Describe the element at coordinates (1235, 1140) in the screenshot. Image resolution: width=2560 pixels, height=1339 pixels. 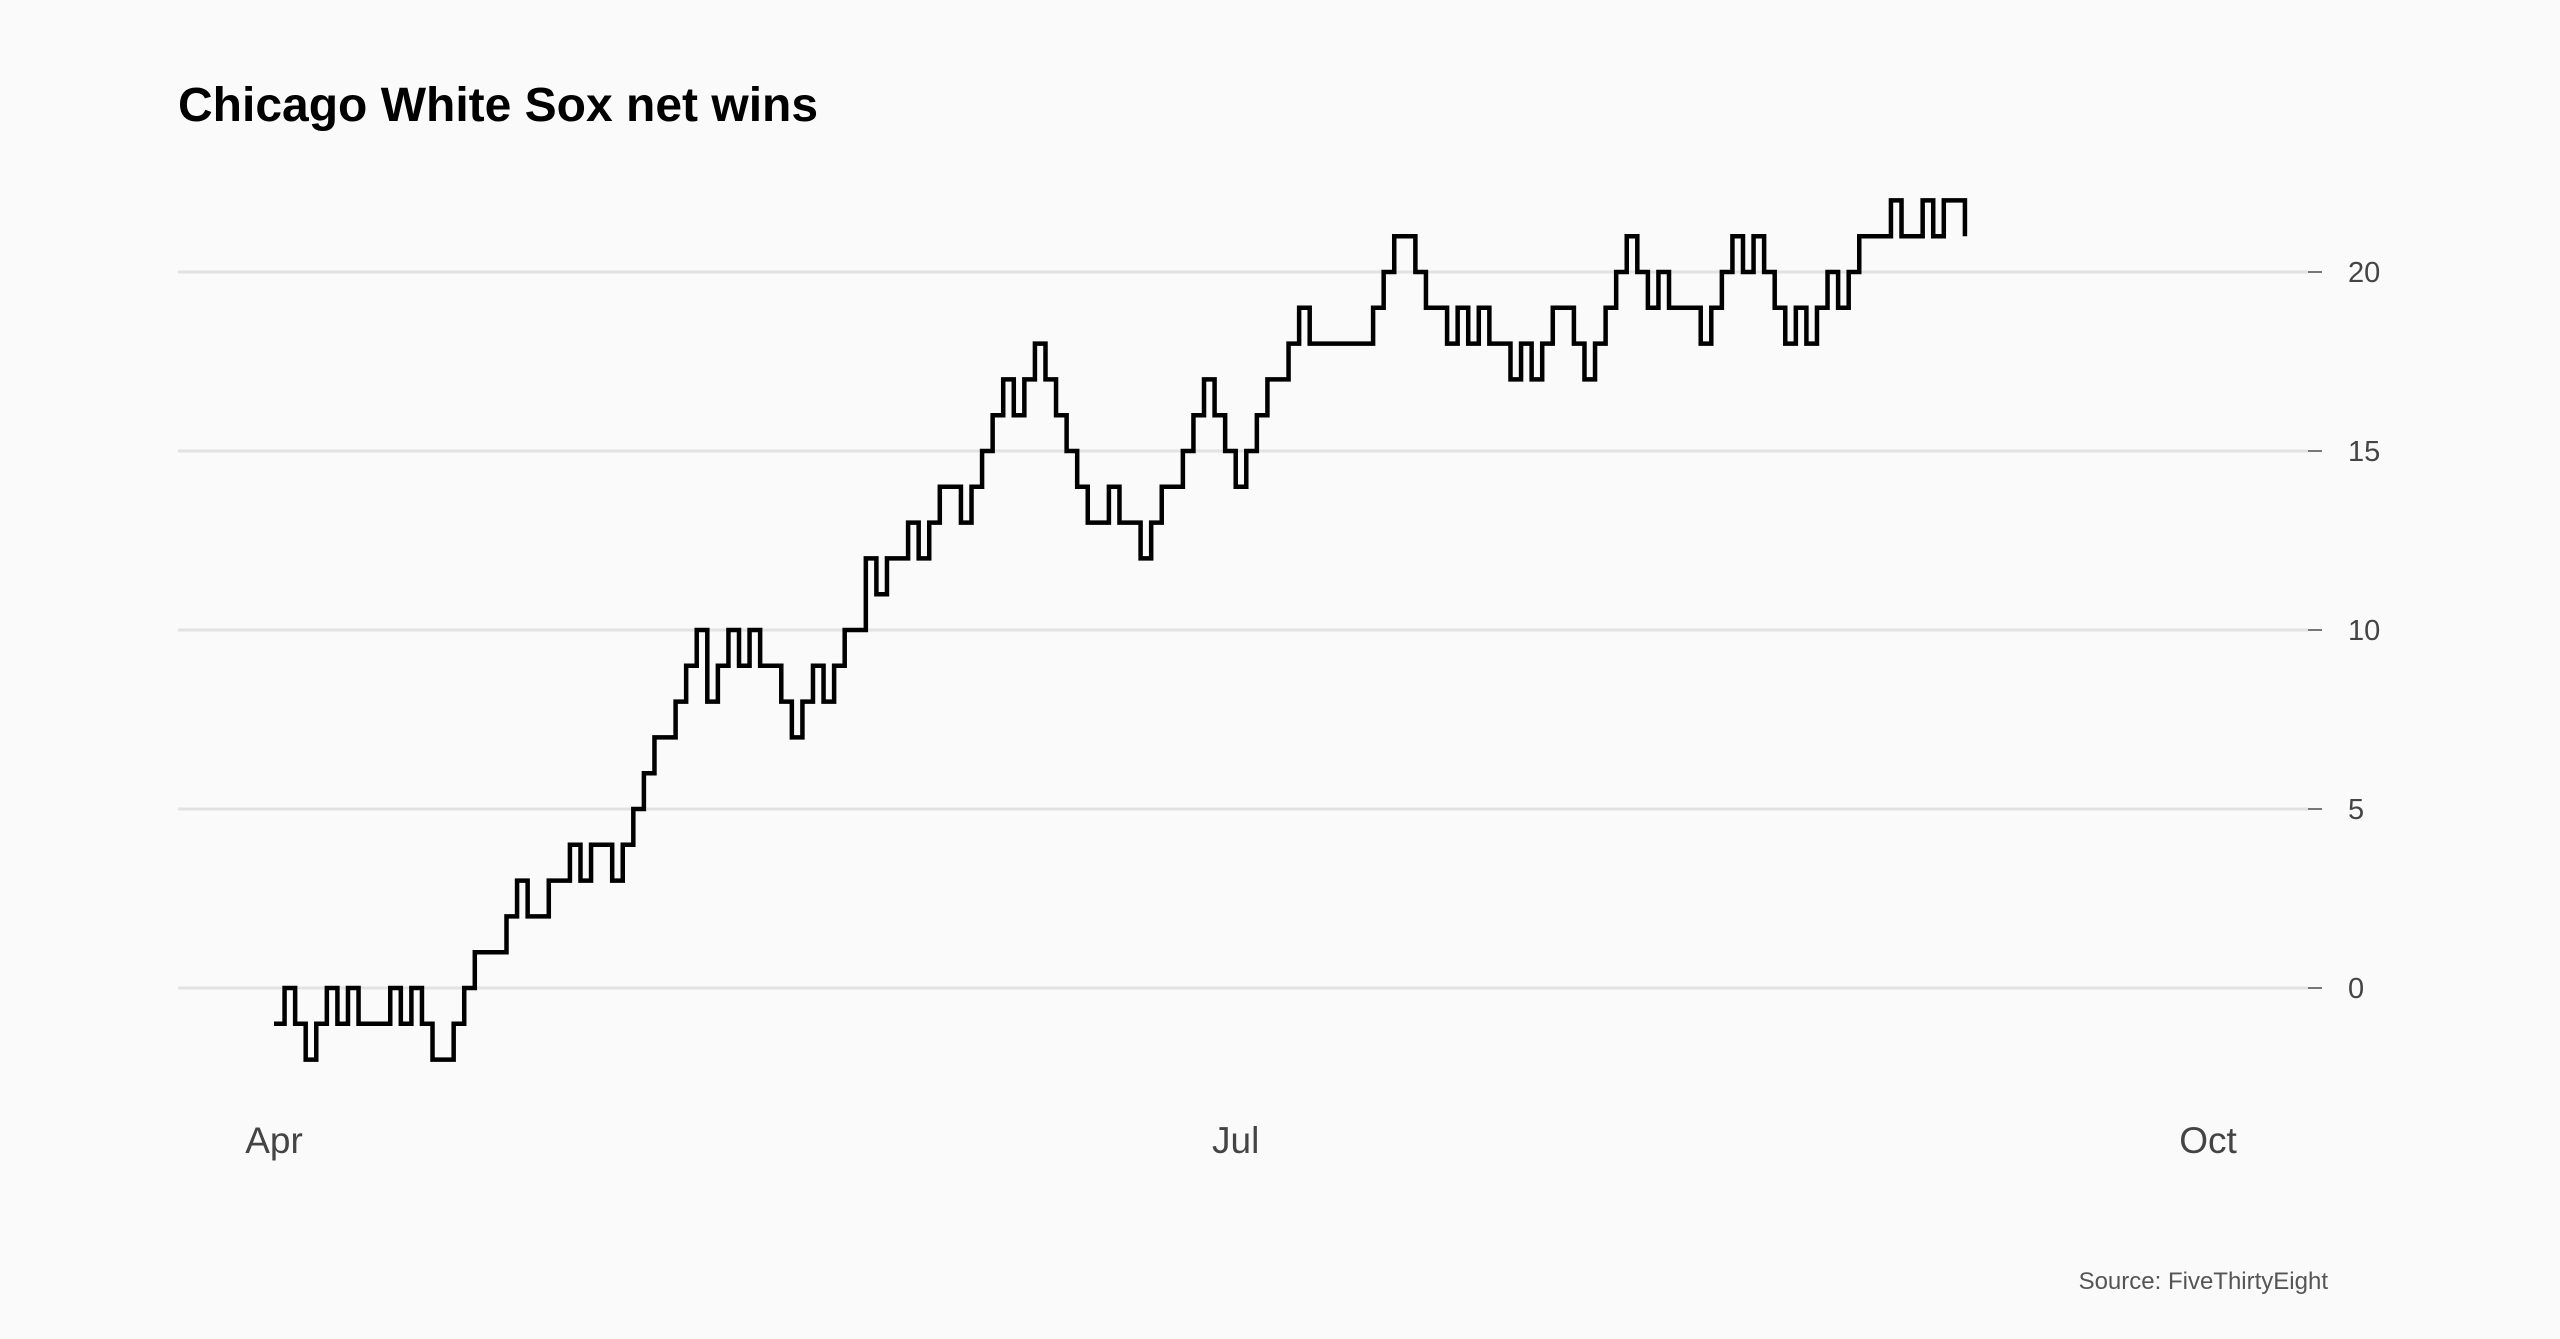
I see `x-tick-label-jul: Jul` at that location.